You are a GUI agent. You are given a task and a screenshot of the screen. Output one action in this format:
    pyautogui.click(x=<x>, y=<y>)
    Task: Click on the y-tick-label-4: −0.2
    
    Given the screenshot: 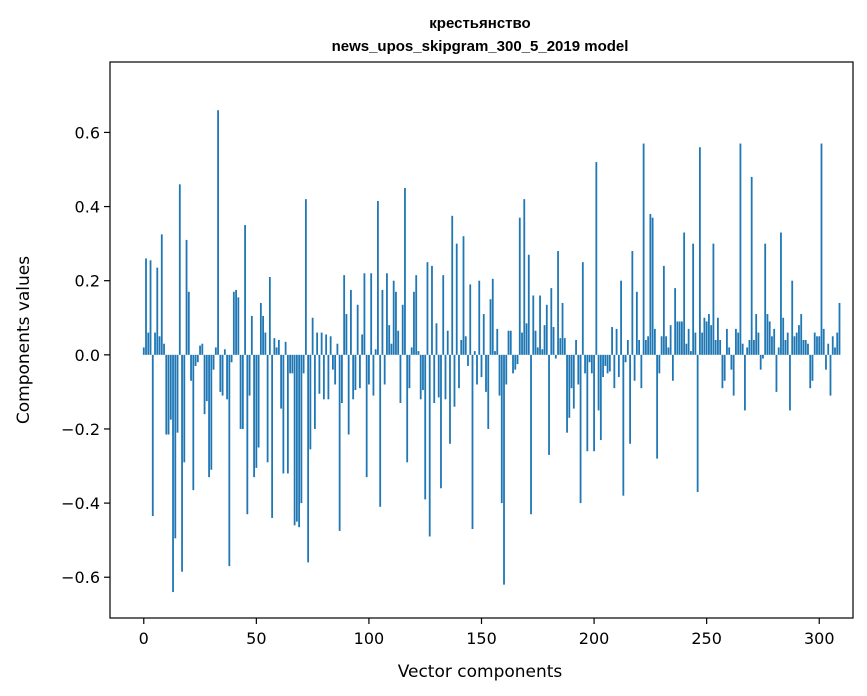 What is the action you would take?
    pyautogui.click(x=80, y=429)
    